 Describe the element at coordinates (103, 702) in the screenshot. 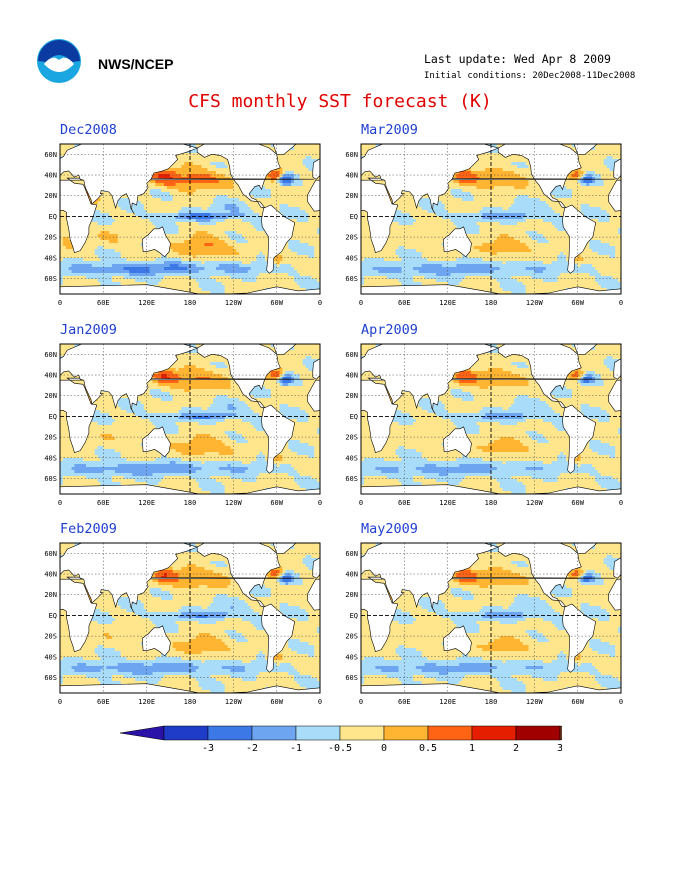

I see `lon-label: 60E` at that location.